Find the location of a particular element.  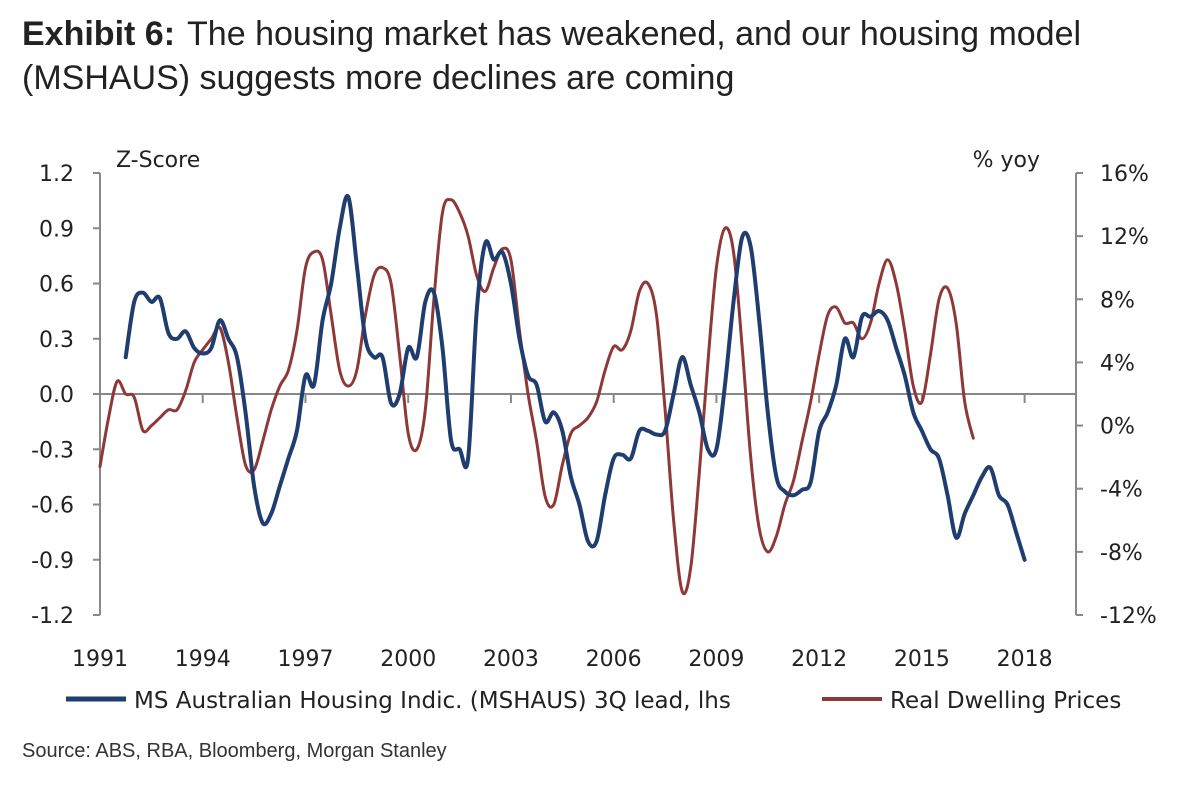

x-tick-label: 2015 is located at coordinates (922, 659).